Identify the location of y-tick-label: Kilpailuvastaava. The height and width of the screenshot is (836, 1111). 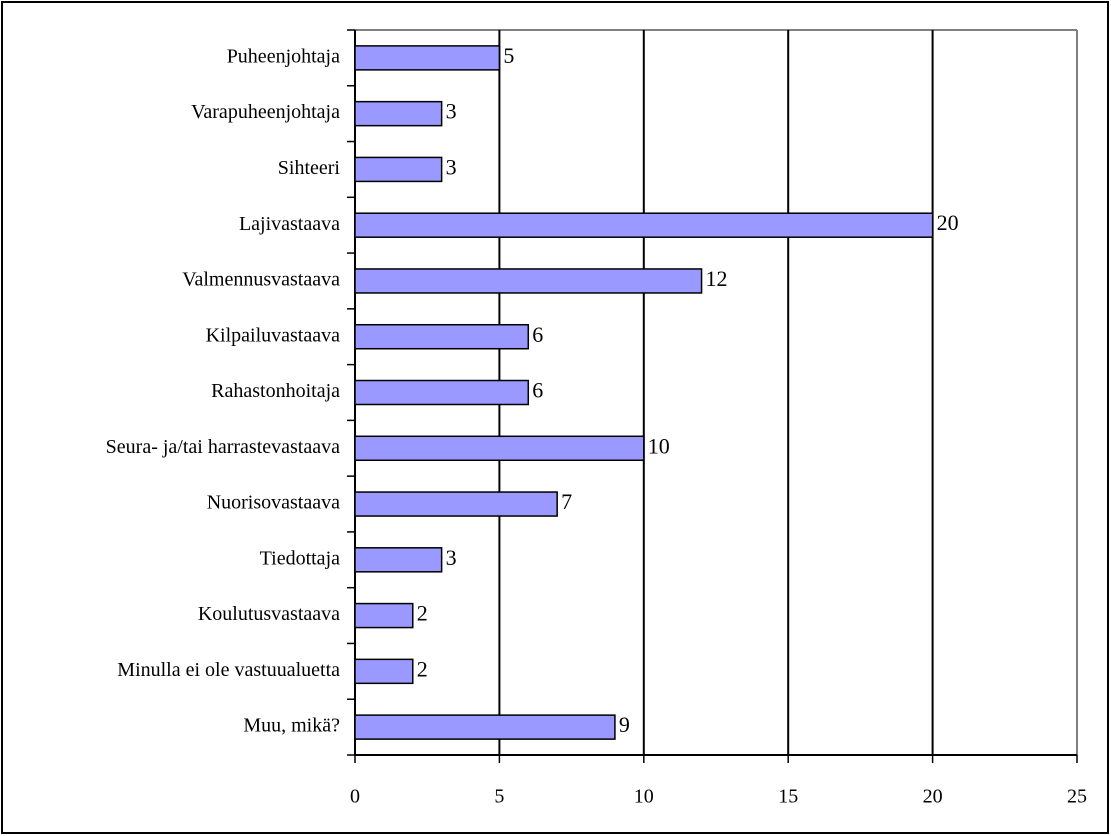
(273, 335).